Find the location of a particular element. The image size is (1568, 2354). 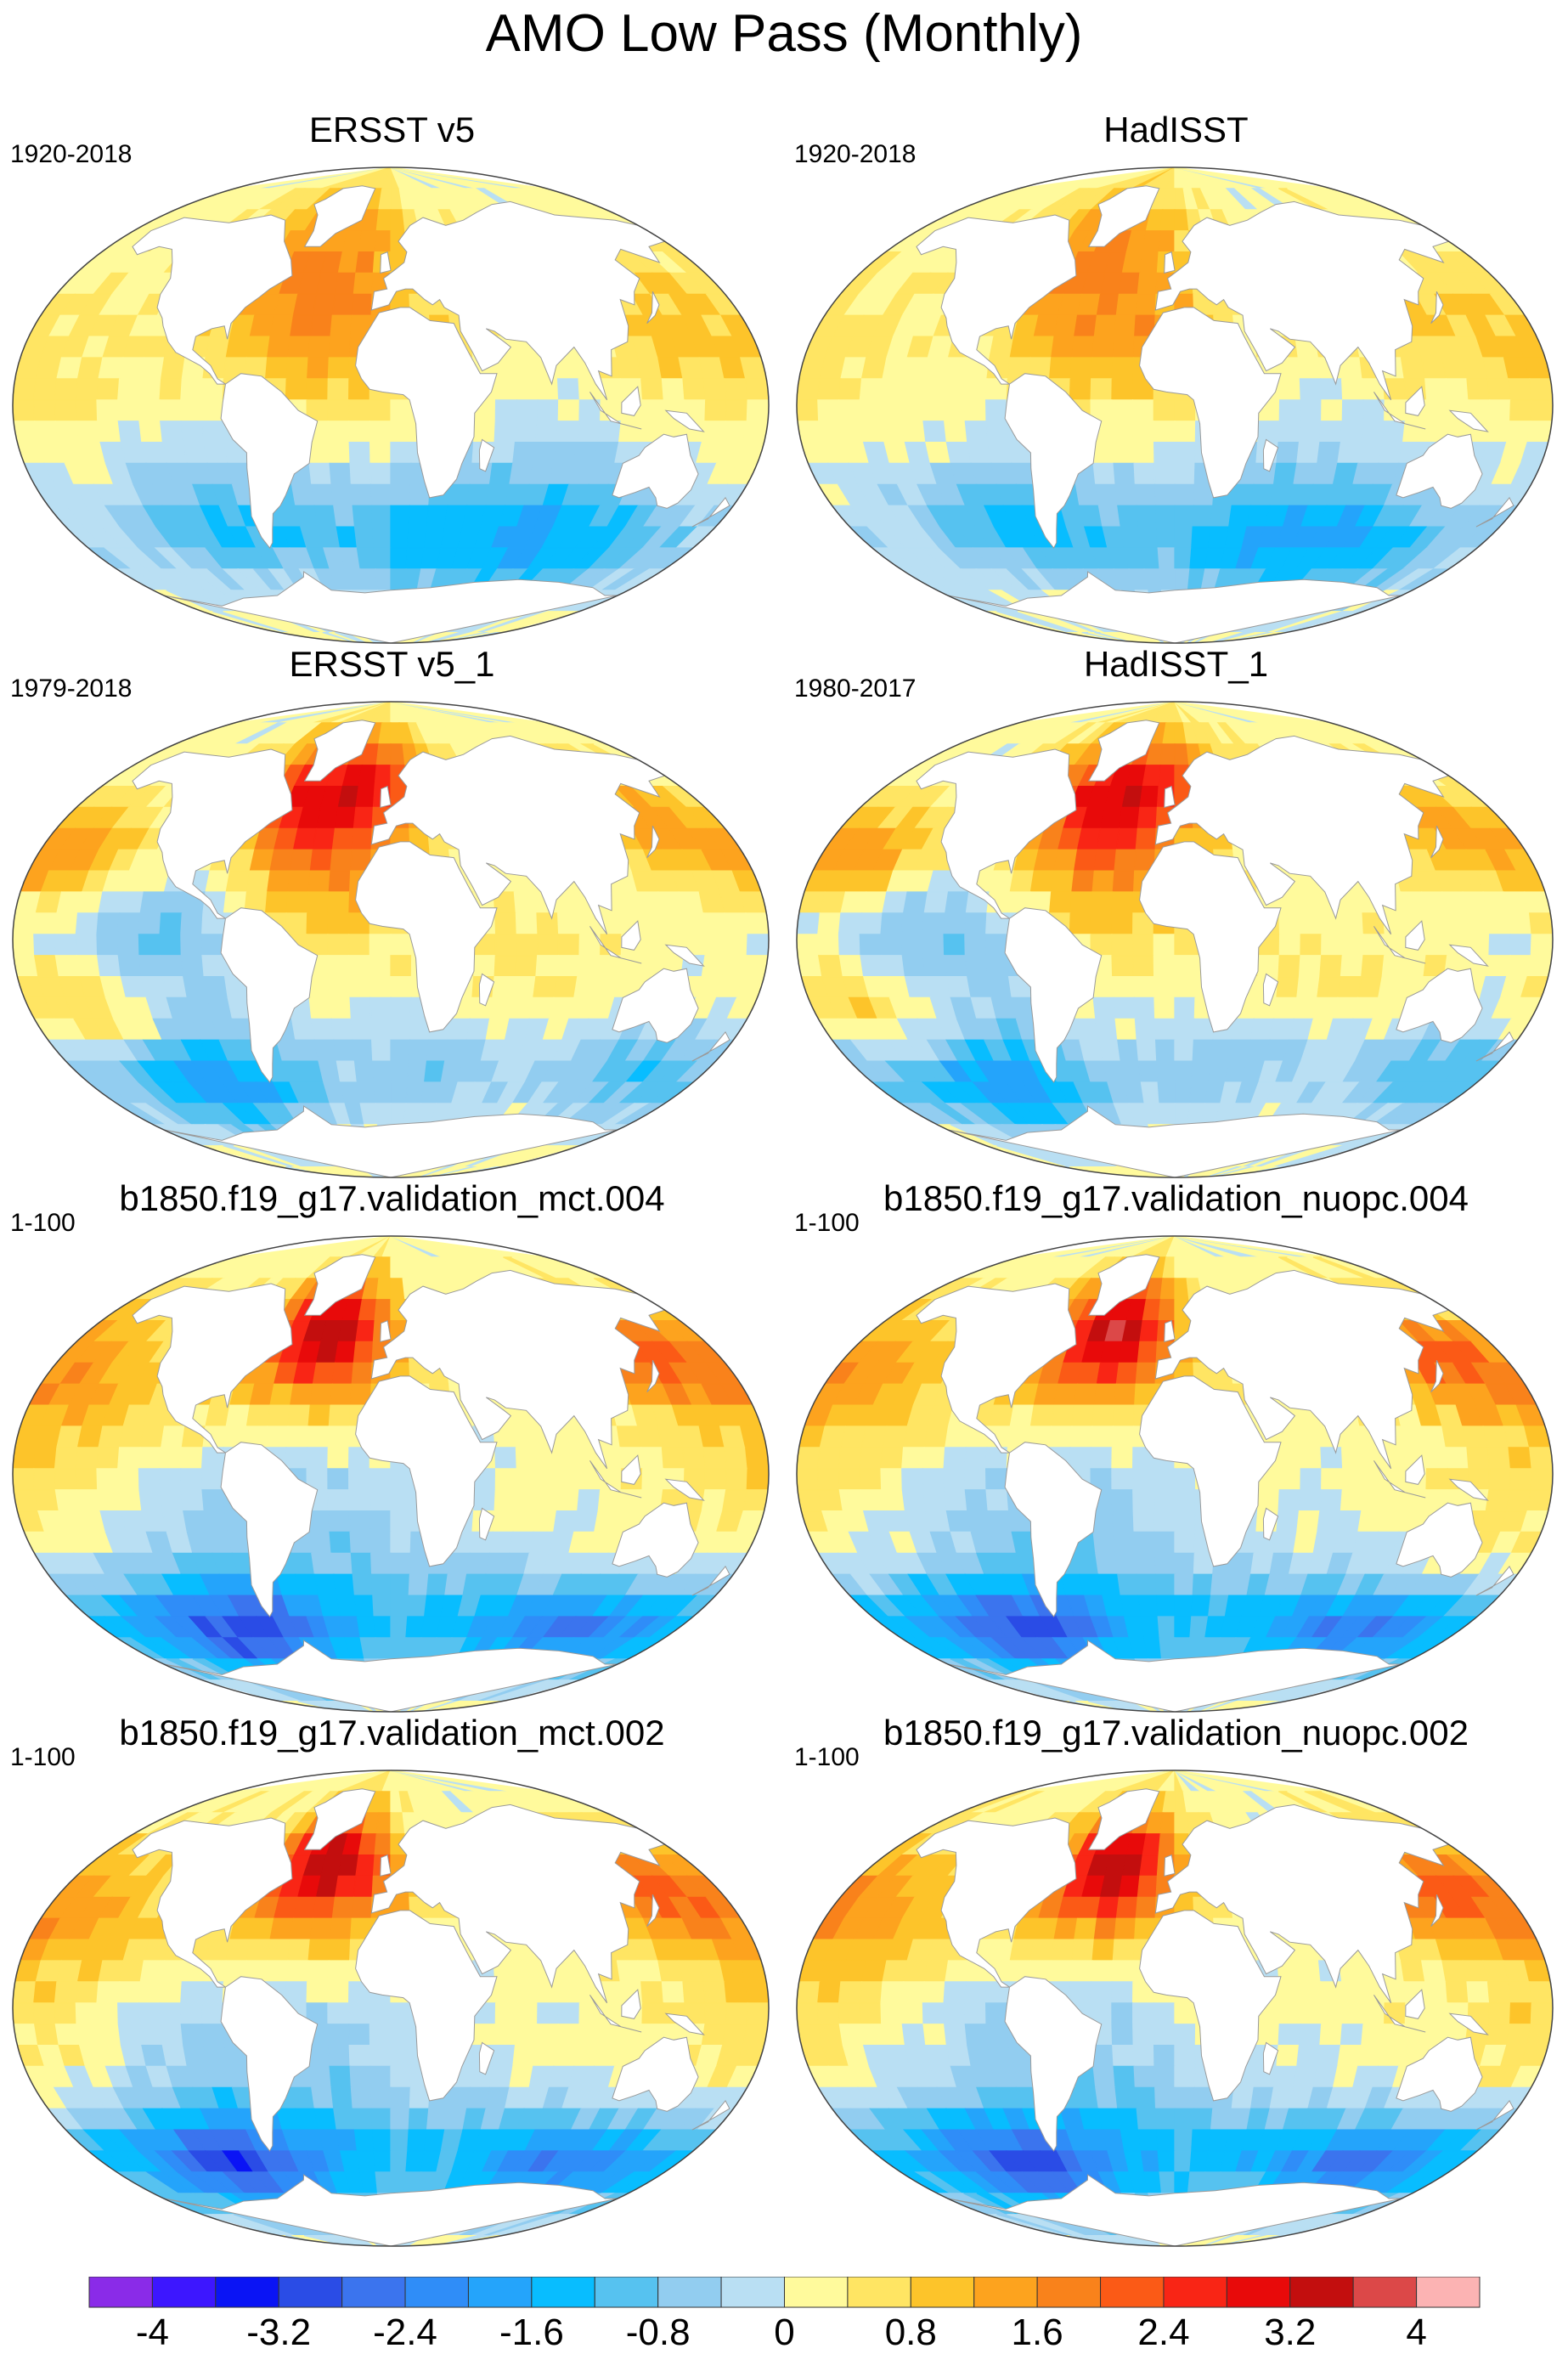

panel-title: b1850.f19_g17.validation_nuopc.002 is located at coordinates (1176, 1733).